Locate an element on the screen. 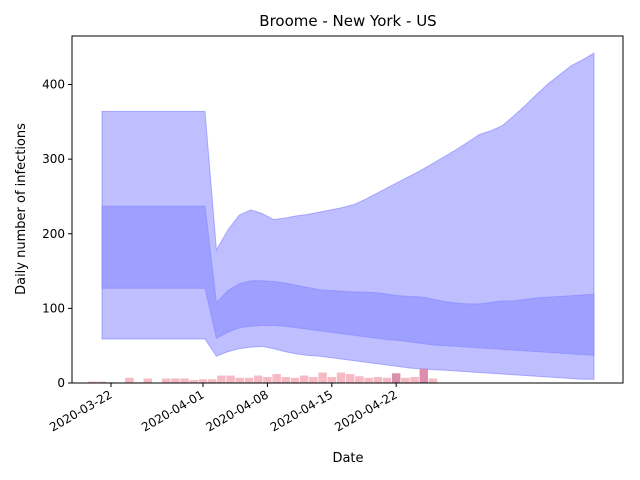  y-tick-label: 0 is located at coordinates (61, 383).